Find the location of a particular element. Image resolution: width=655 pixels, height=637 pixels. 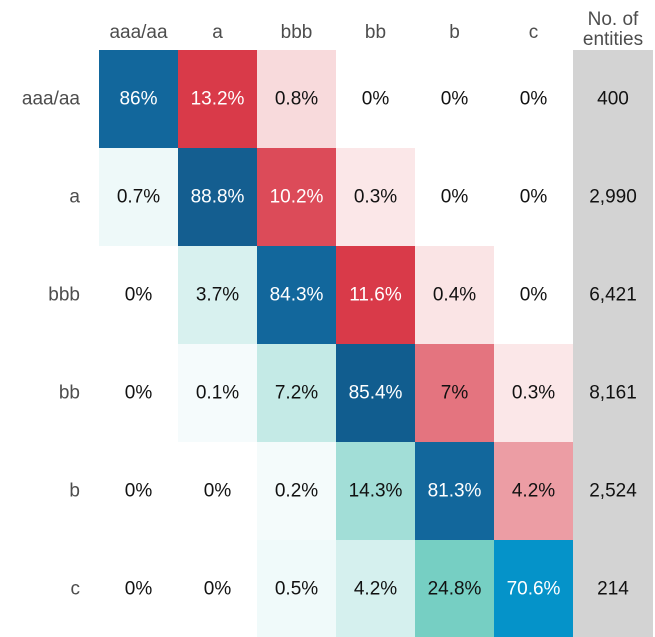

count-header-line-1: entities is located at coordinates (613, 39).